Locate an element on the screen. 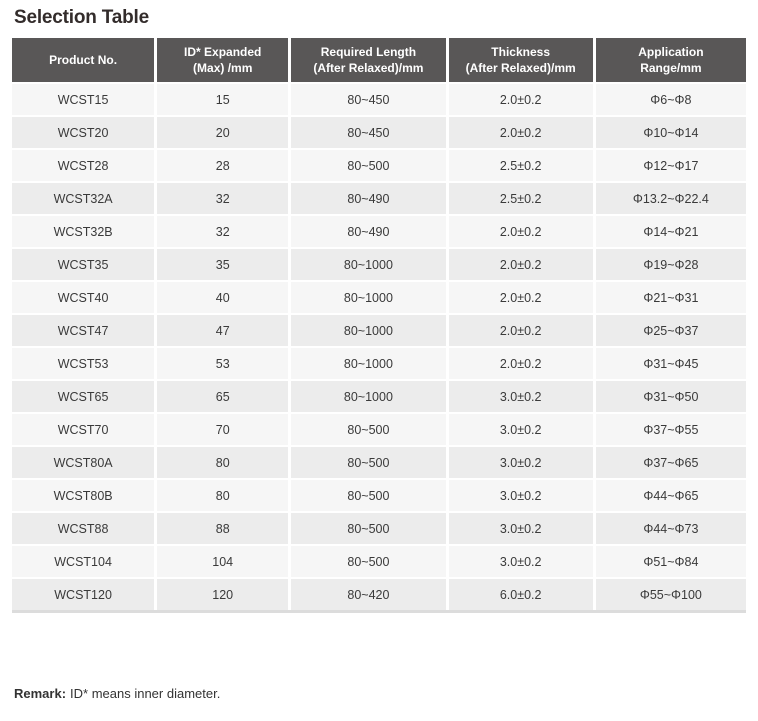 The height and width of the screenshot is (721, 758). cell-application-range: Φ6~Φ8 is located at coordinates (670, 98).